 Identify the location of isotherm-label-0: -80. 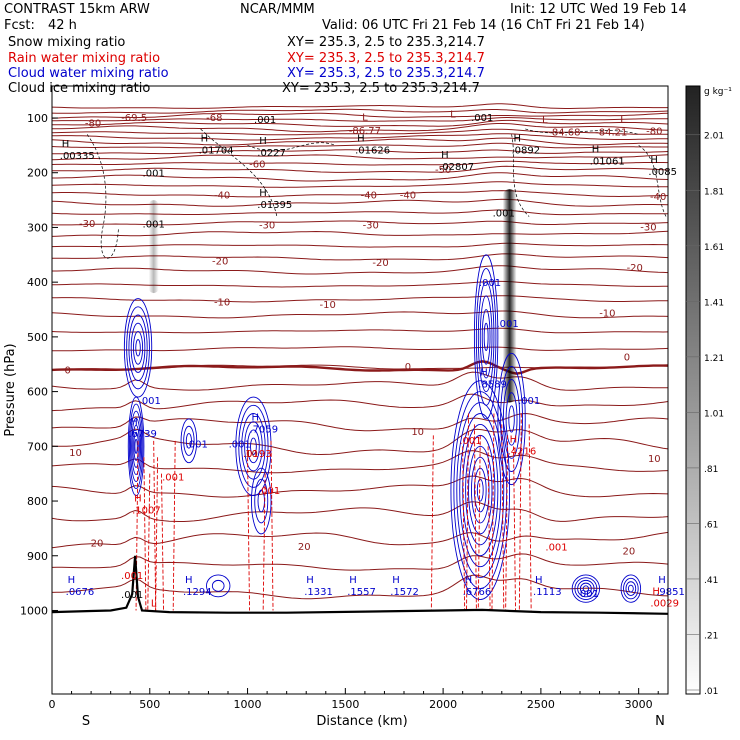
(93, 123).